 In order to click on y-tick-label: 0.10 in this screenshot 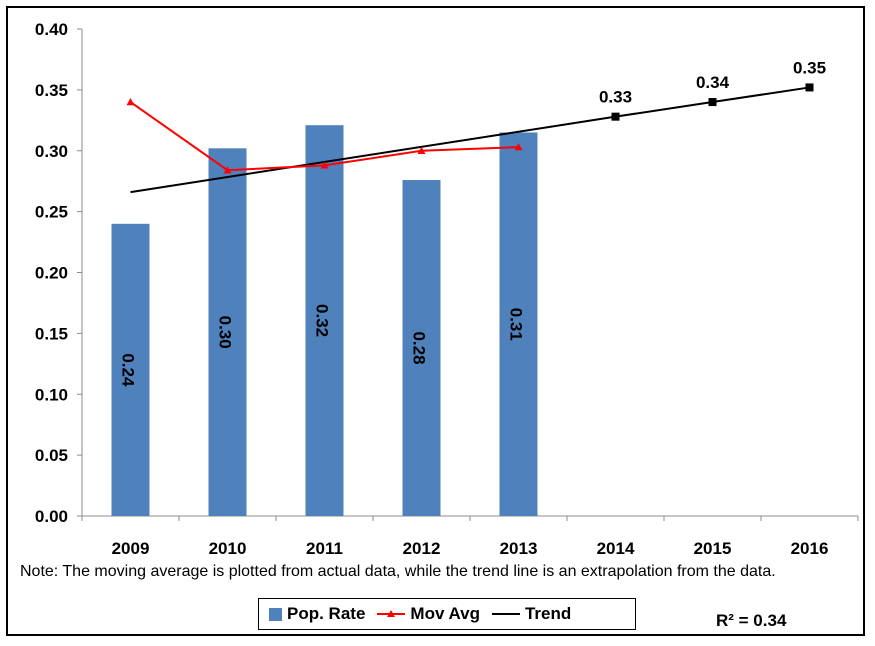, I will do `click(51, 394)`.